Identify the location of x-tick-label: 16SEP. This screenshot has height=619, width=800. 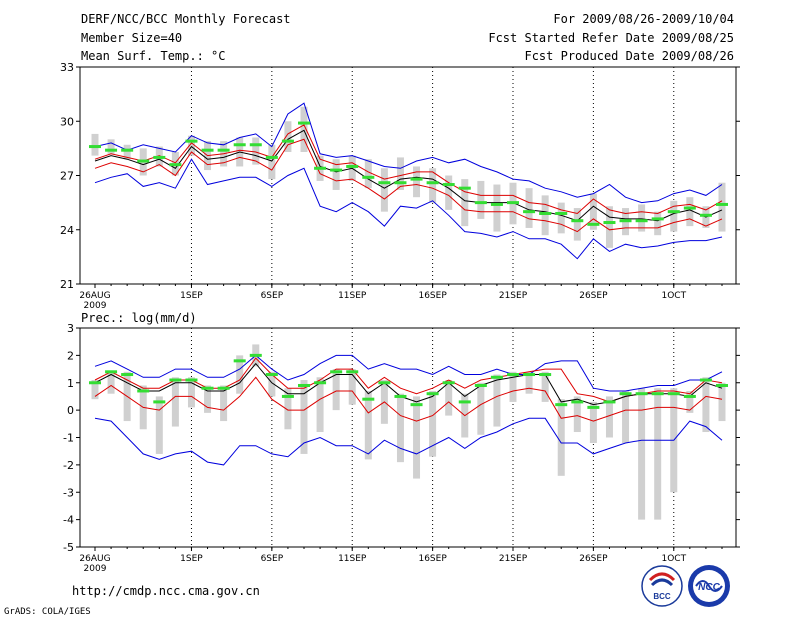
(432, 559).